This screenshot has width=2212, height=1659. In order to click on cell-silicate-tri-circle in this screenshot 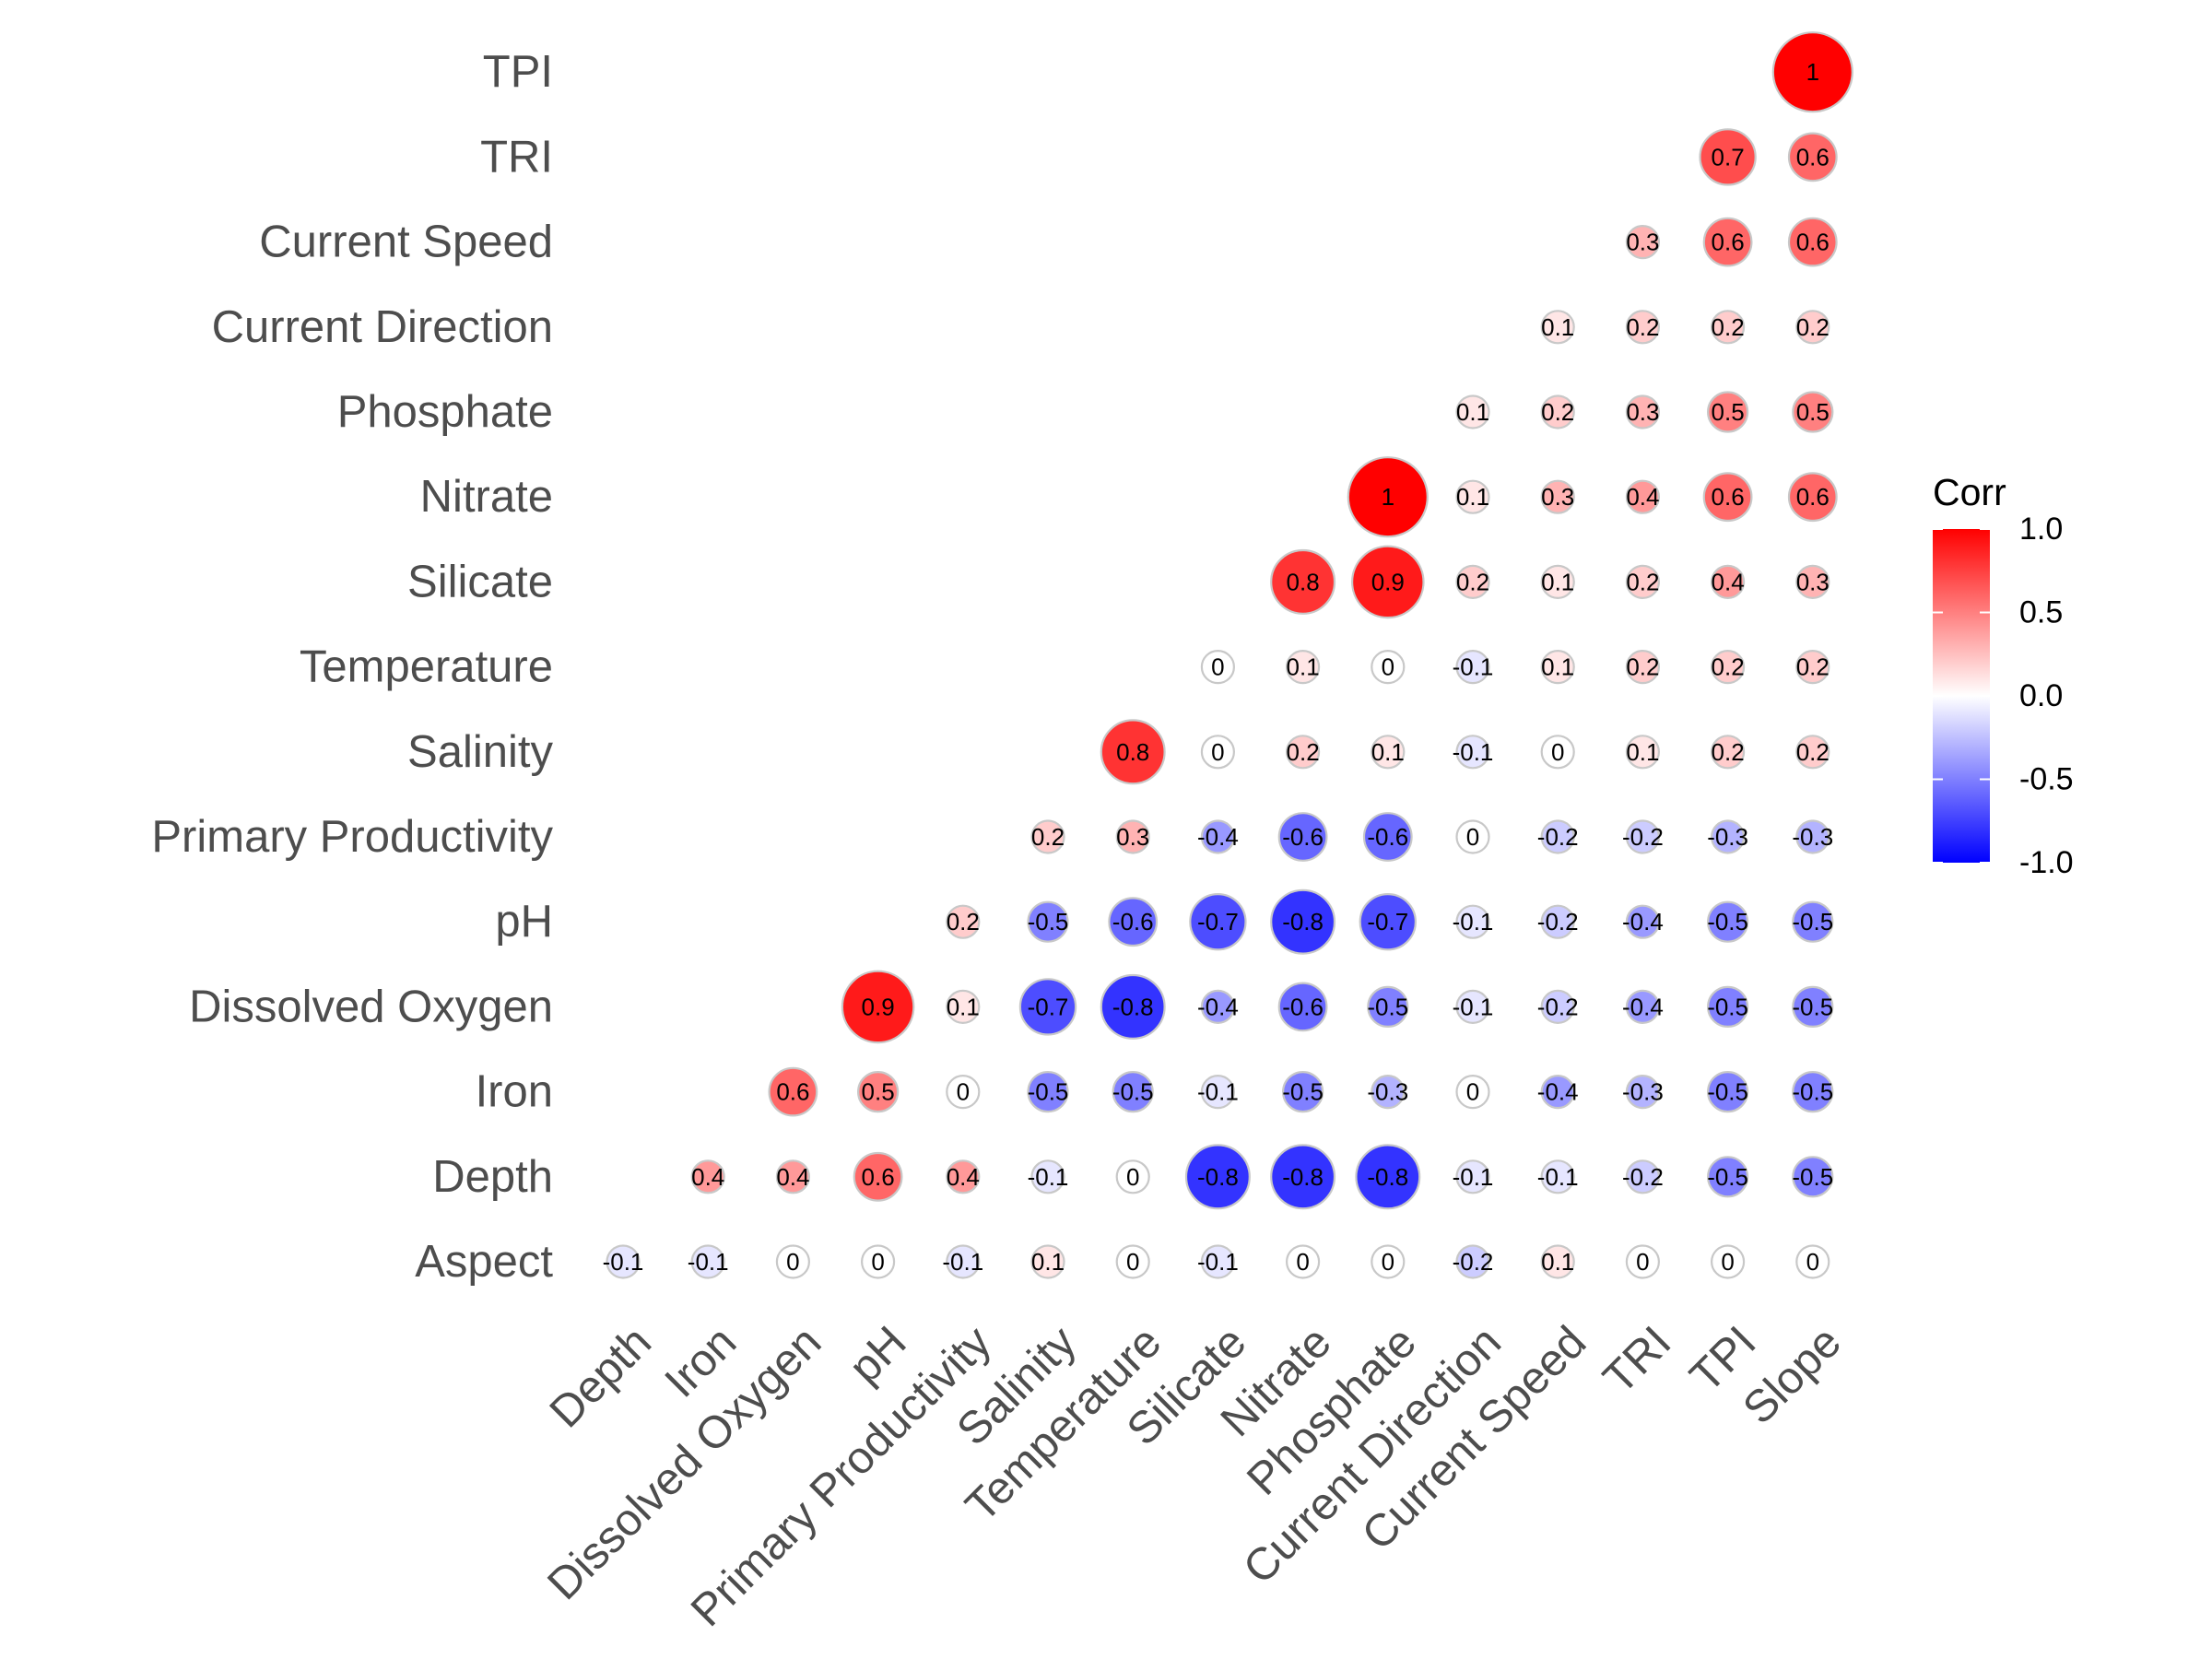, I will do `click(1643, 582)`.